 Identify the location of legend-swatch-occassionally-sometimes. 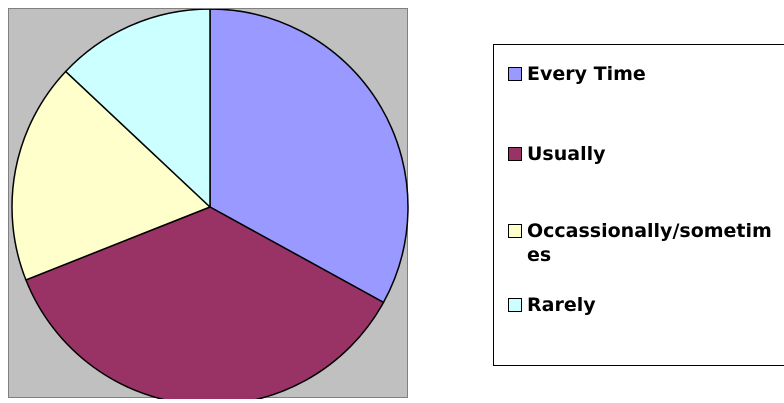
(515, 231).